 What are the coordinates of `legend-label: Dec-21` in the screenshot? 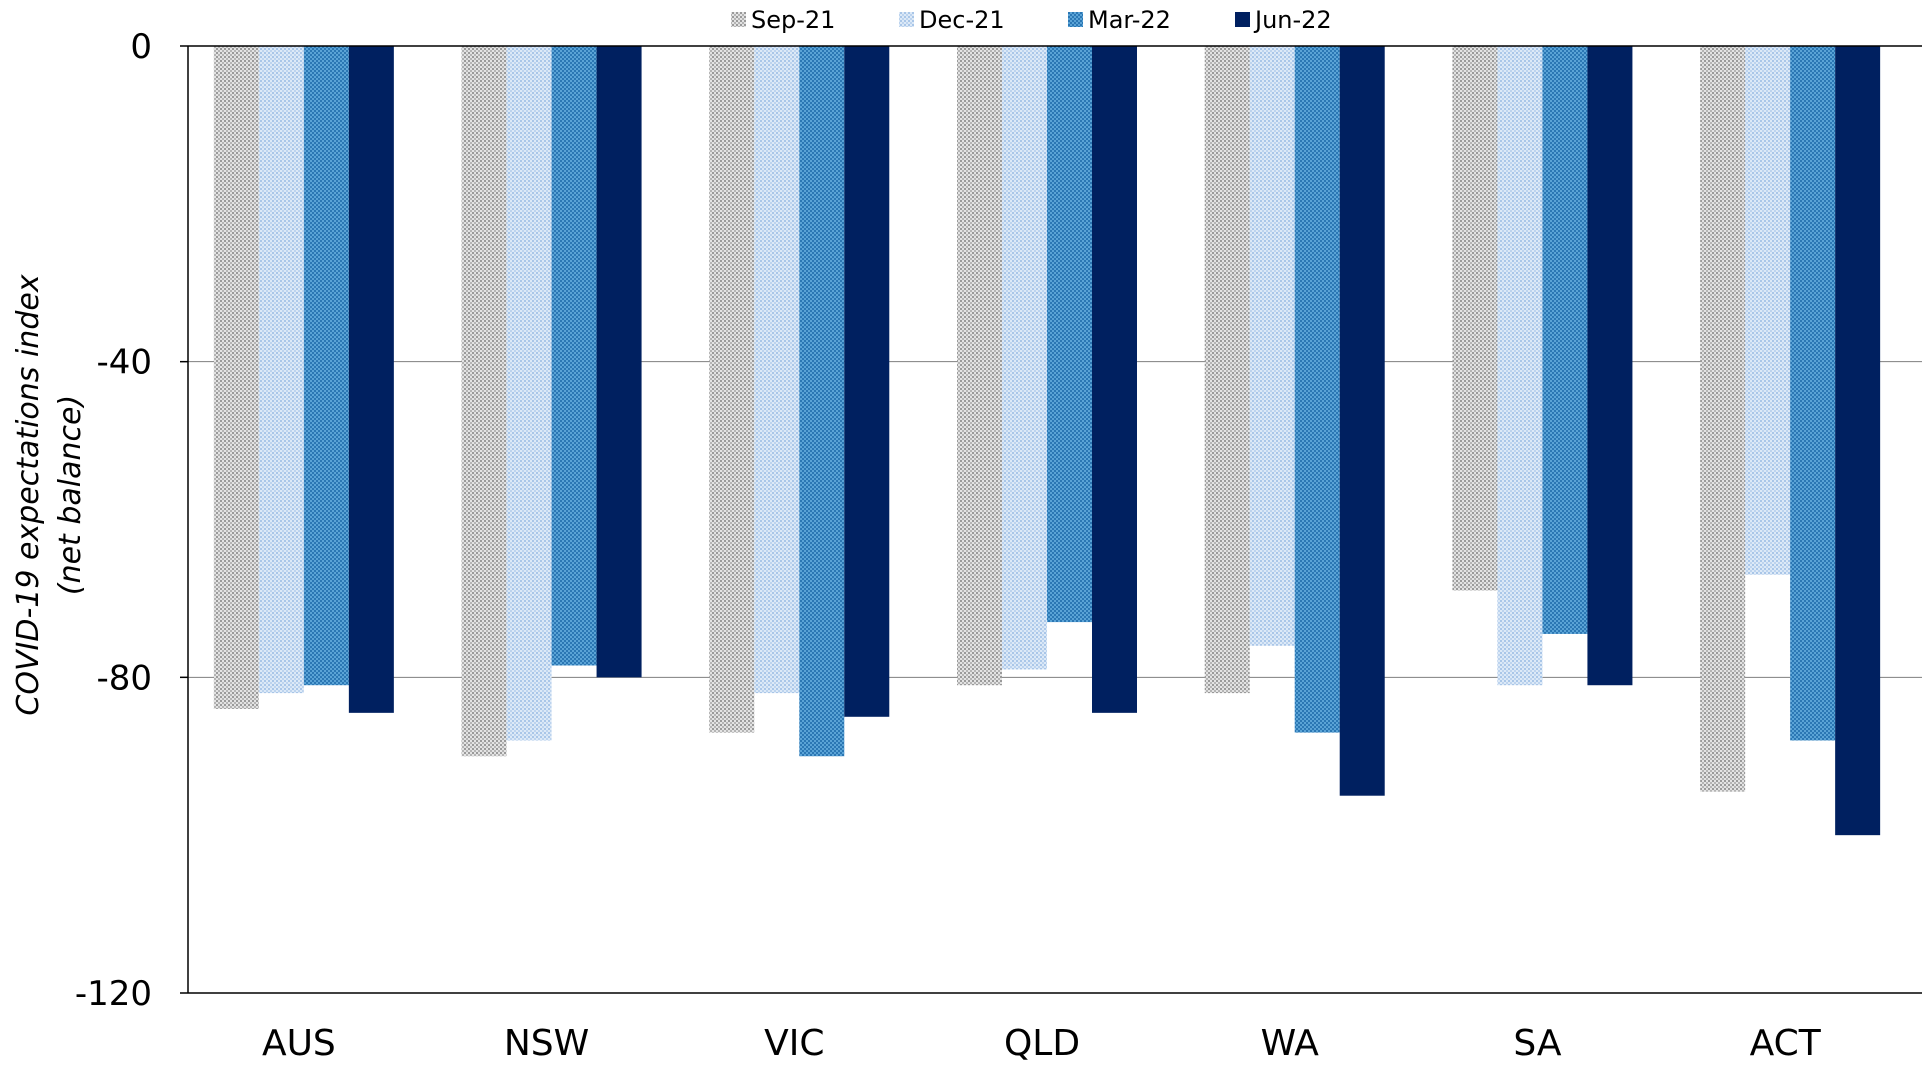 It's located at (962, 20).